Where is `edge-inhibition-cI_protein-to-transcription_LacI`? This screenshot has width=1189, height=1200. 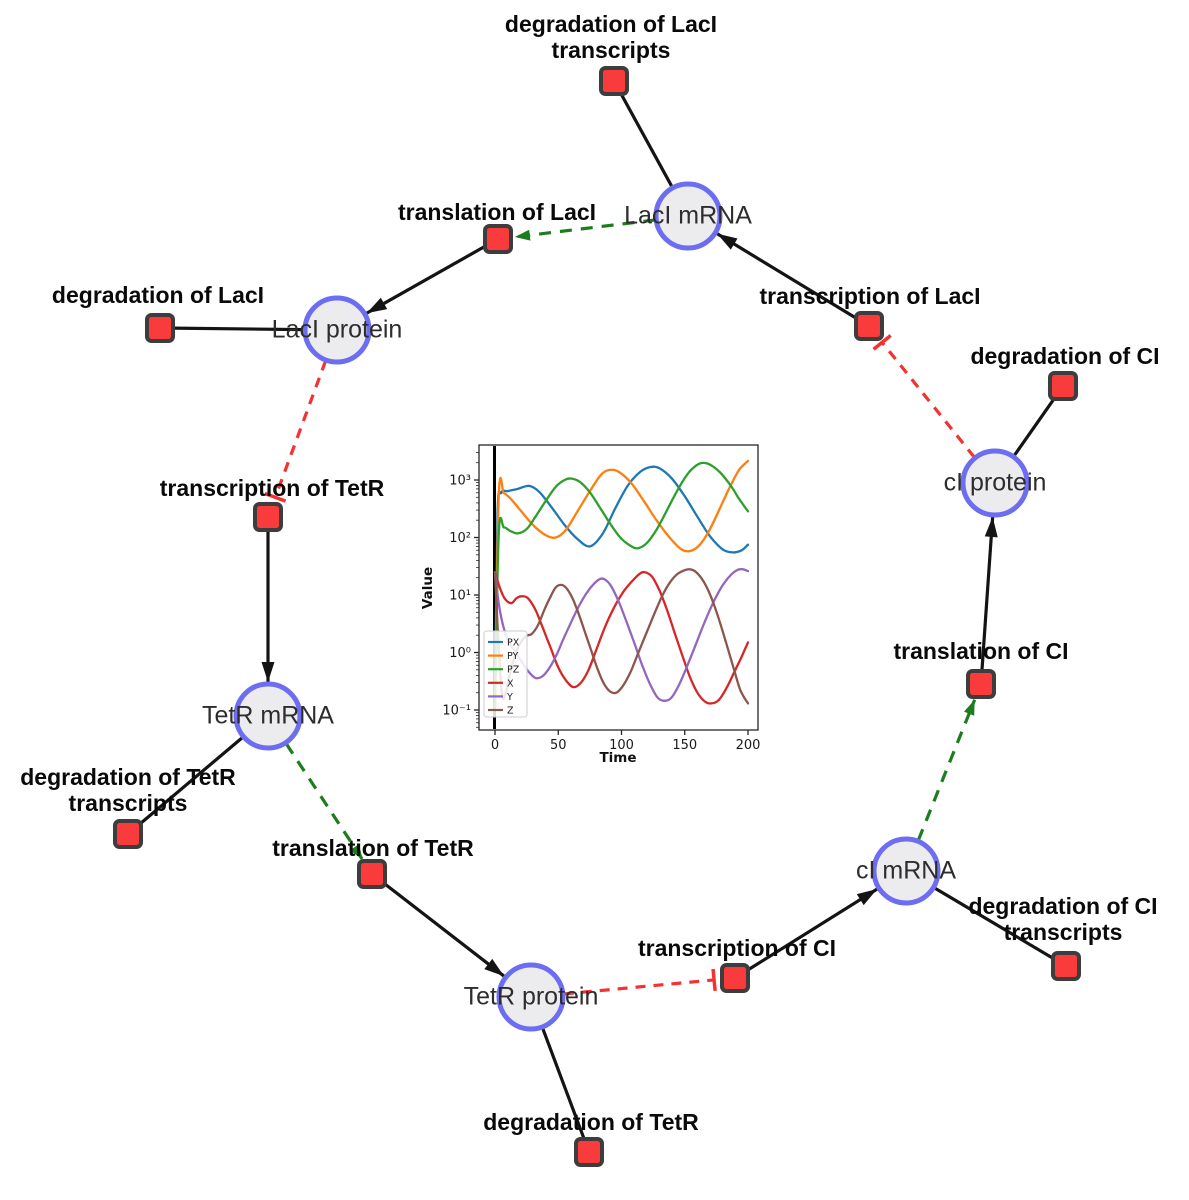 edge-inhibition-cI_protein-to-transcription_LacI is located at coordinates (924, 396).